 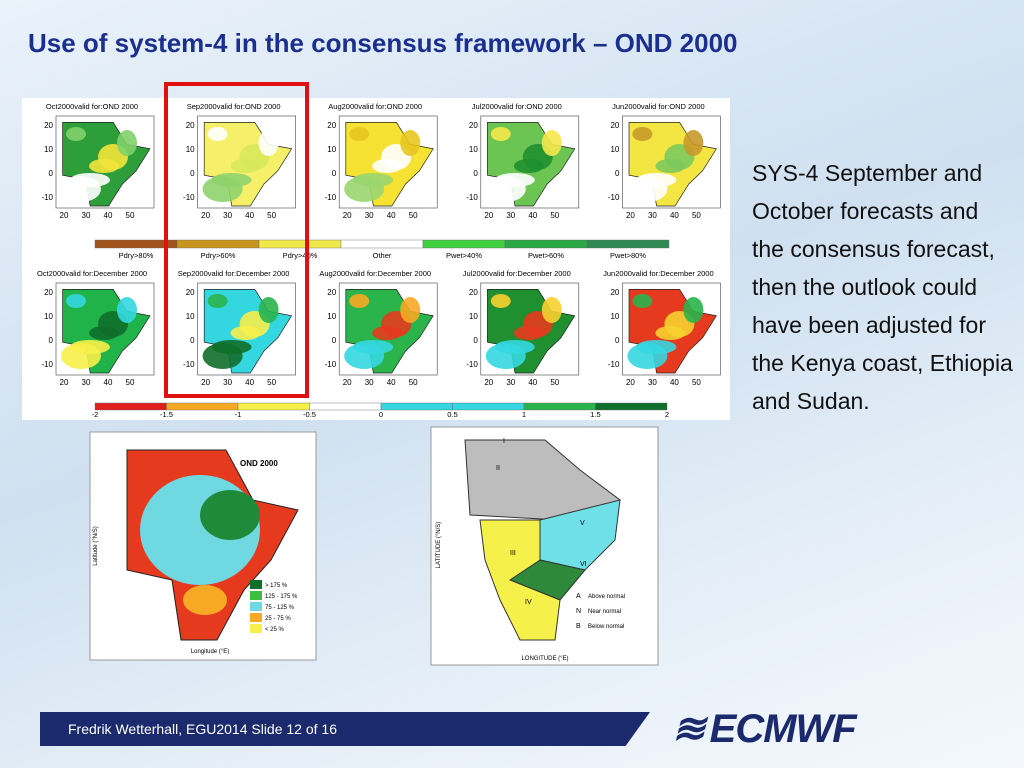 What do you see at coordinates (582, 523) in the screenshot?
I see `zone-label: V` at bounding box center [582, 523].